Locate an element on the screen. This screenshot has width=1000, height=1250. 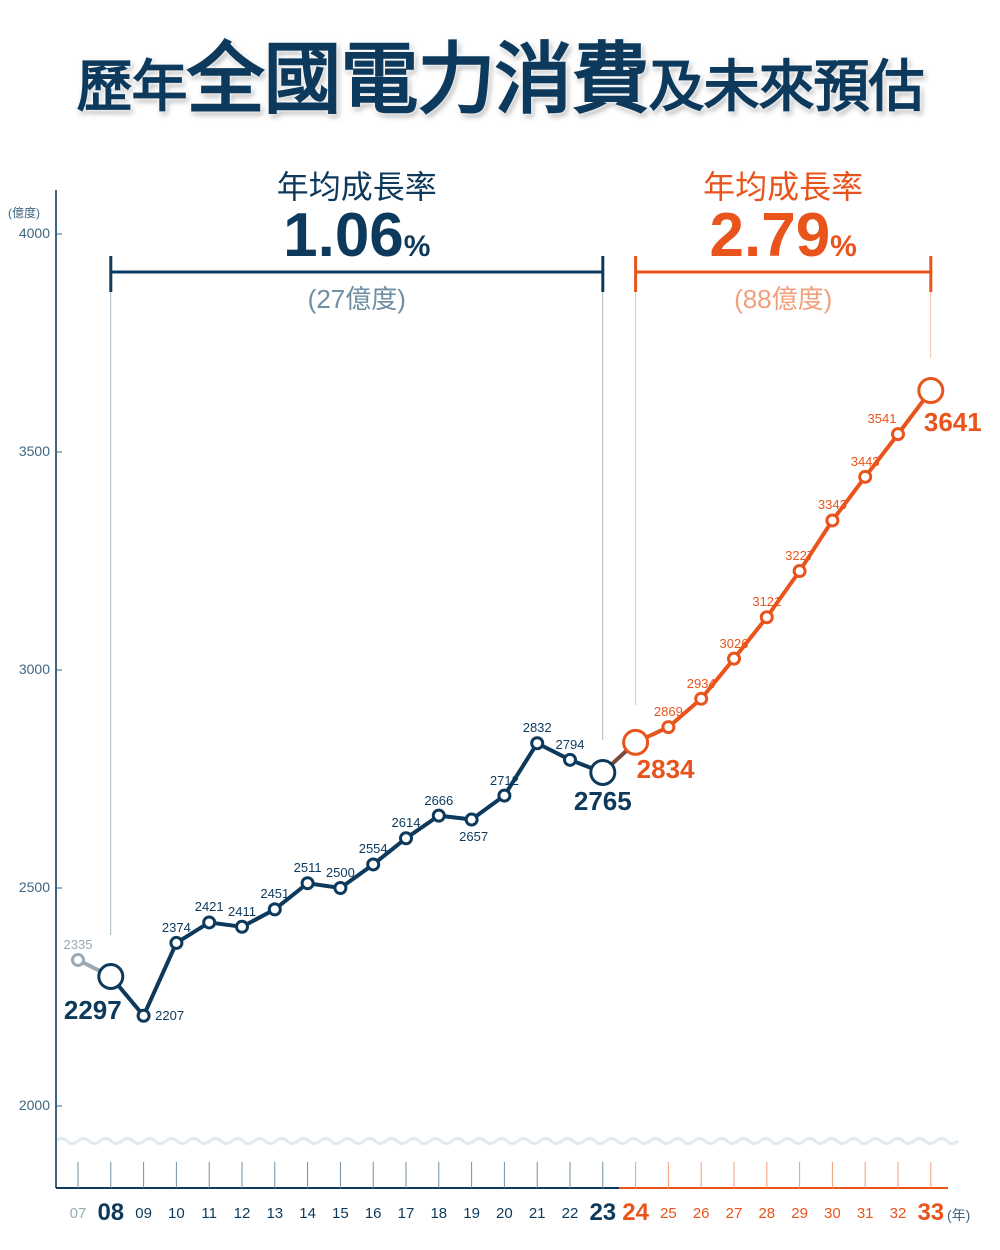
data-label-22: 2794 is located at coordinates (570, 744).